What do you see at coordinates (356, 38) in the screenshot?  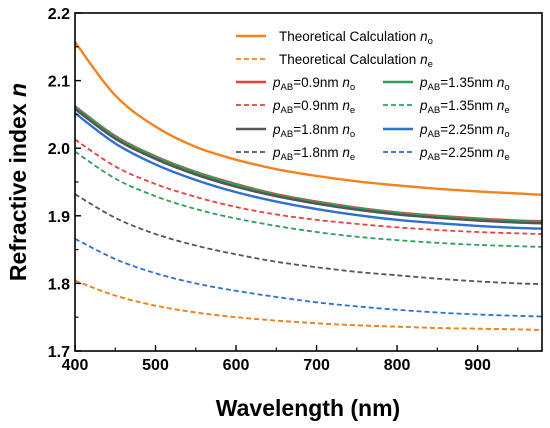 I see `legend-entry-0: Theoretical Calculation no` at bounding box center [356, 38].